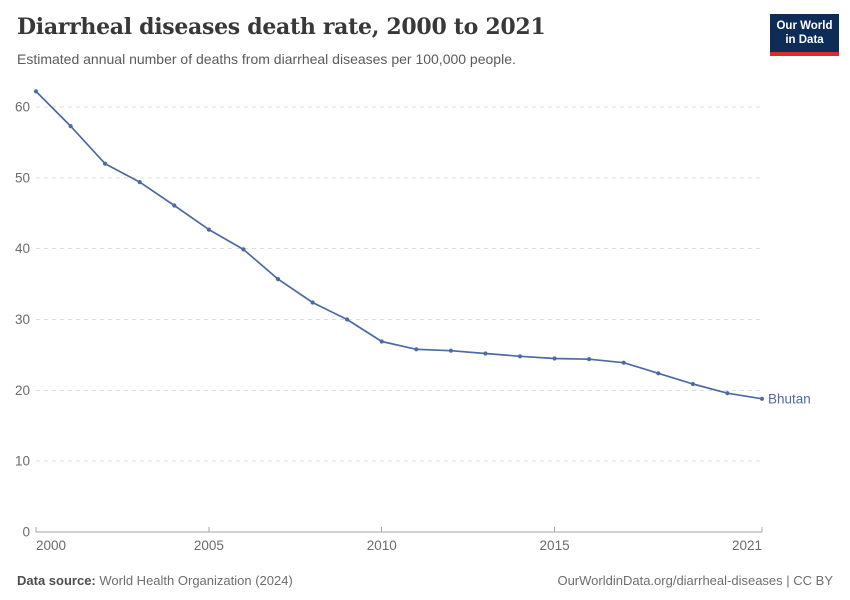  Describe the element at coordinates (208, 229) in the screenshot. I see `data-point-2005` at that location.